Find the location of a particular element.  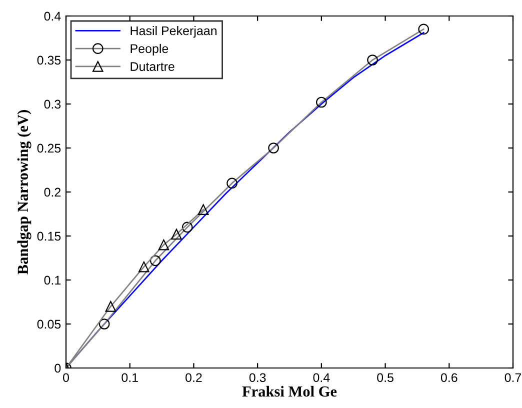

y-tick-label: 0.3 is located at coordinates (52, 104).